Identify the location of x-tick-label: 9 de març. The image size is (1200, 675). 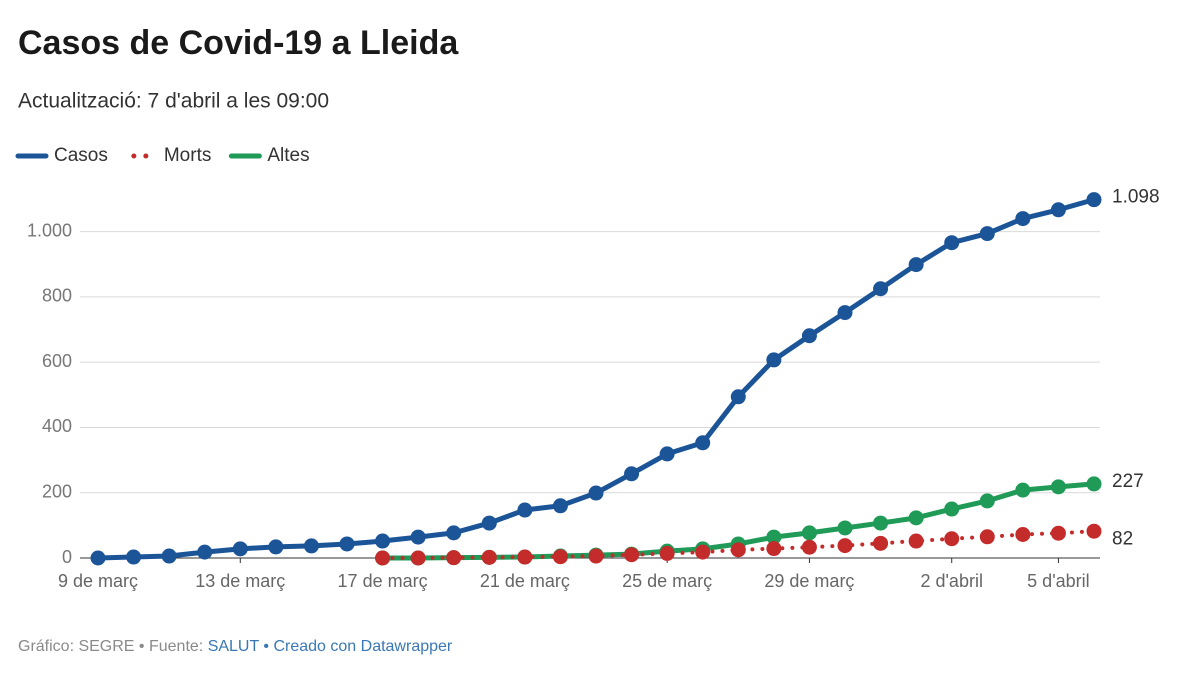
(98, 581).